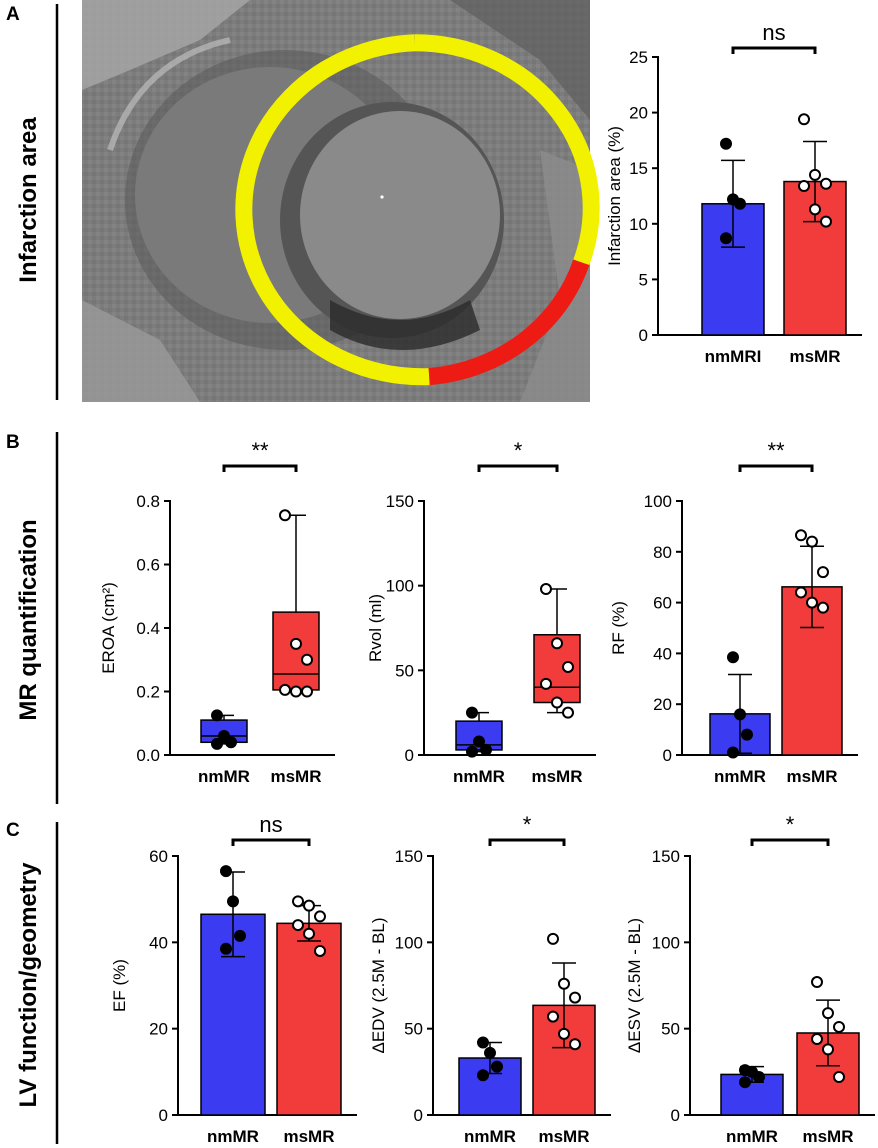  I want to click on y-tick-label: 80, so click(662, 552).